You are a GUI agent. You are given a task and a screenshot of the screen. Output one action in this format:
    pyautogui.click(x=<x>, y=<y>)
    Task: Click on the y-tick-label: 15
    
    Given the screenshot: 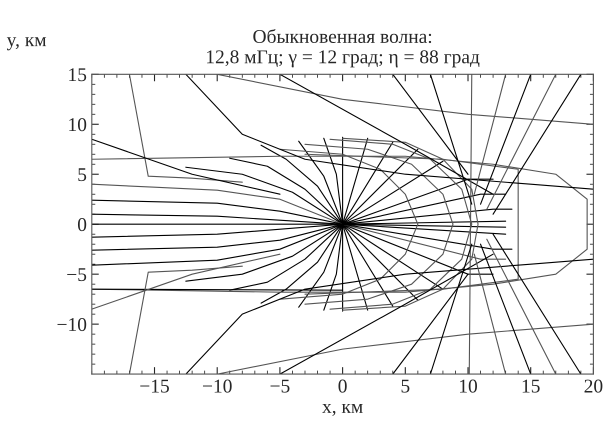 What is the action you would take?
    pyautogui.click(x=77, y=75)
    